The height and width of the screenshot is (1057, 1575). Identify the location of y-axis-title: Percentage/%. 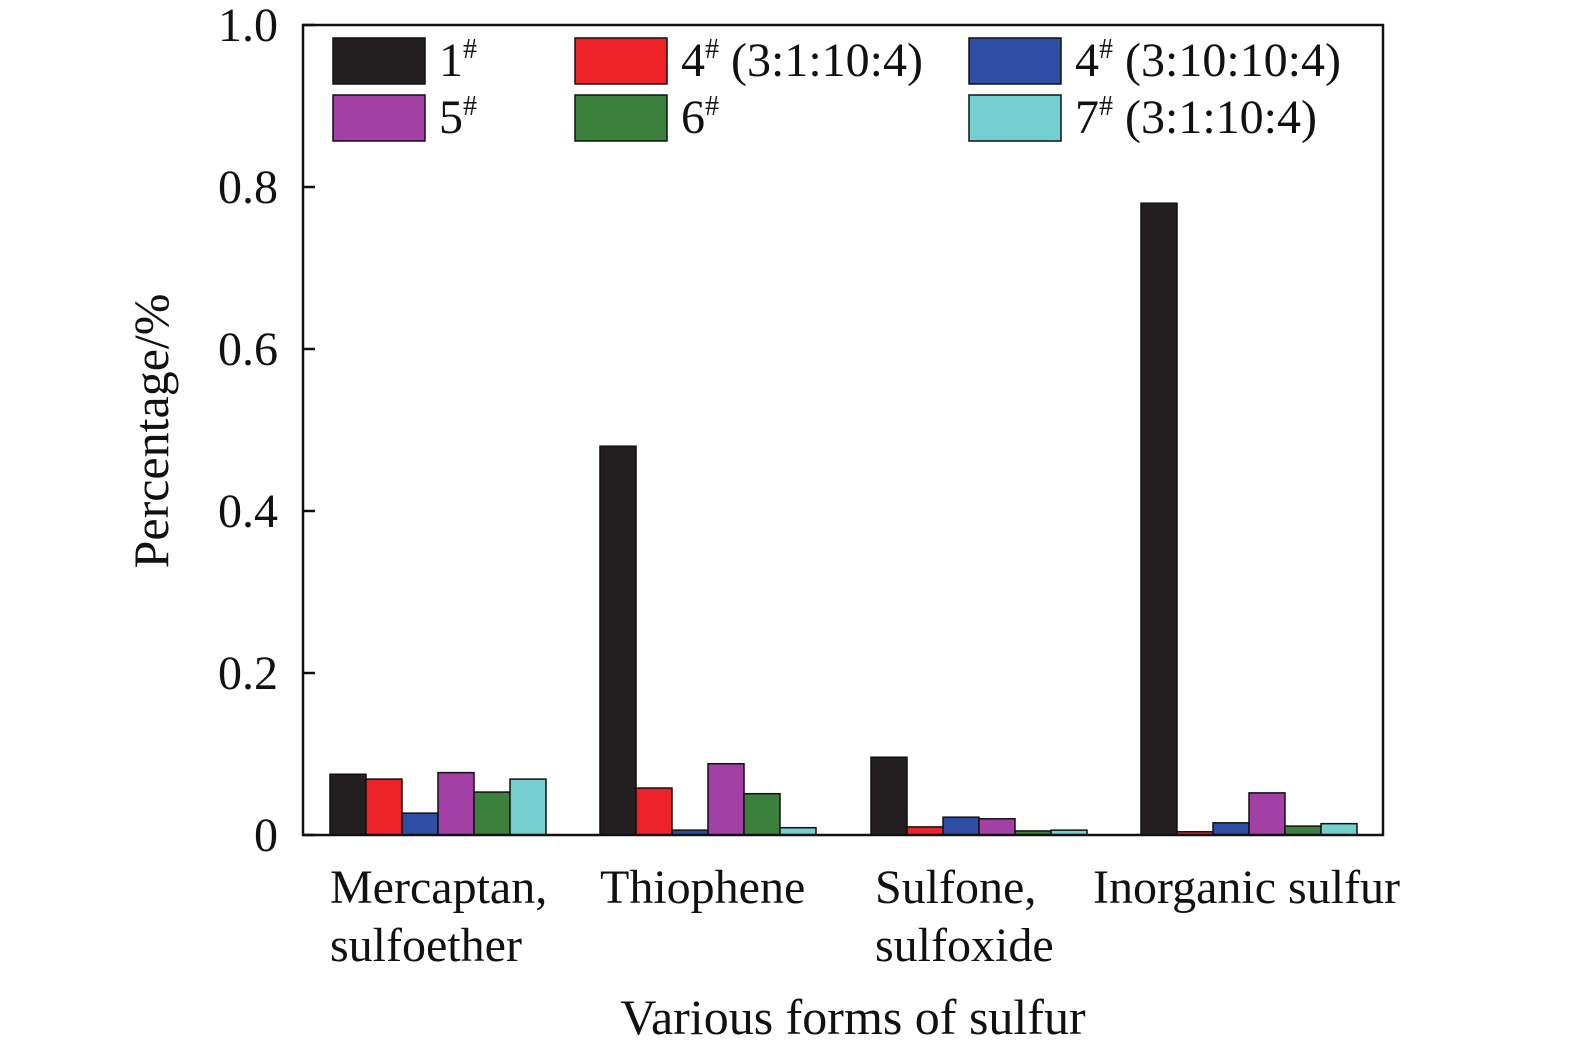
(151, 431).